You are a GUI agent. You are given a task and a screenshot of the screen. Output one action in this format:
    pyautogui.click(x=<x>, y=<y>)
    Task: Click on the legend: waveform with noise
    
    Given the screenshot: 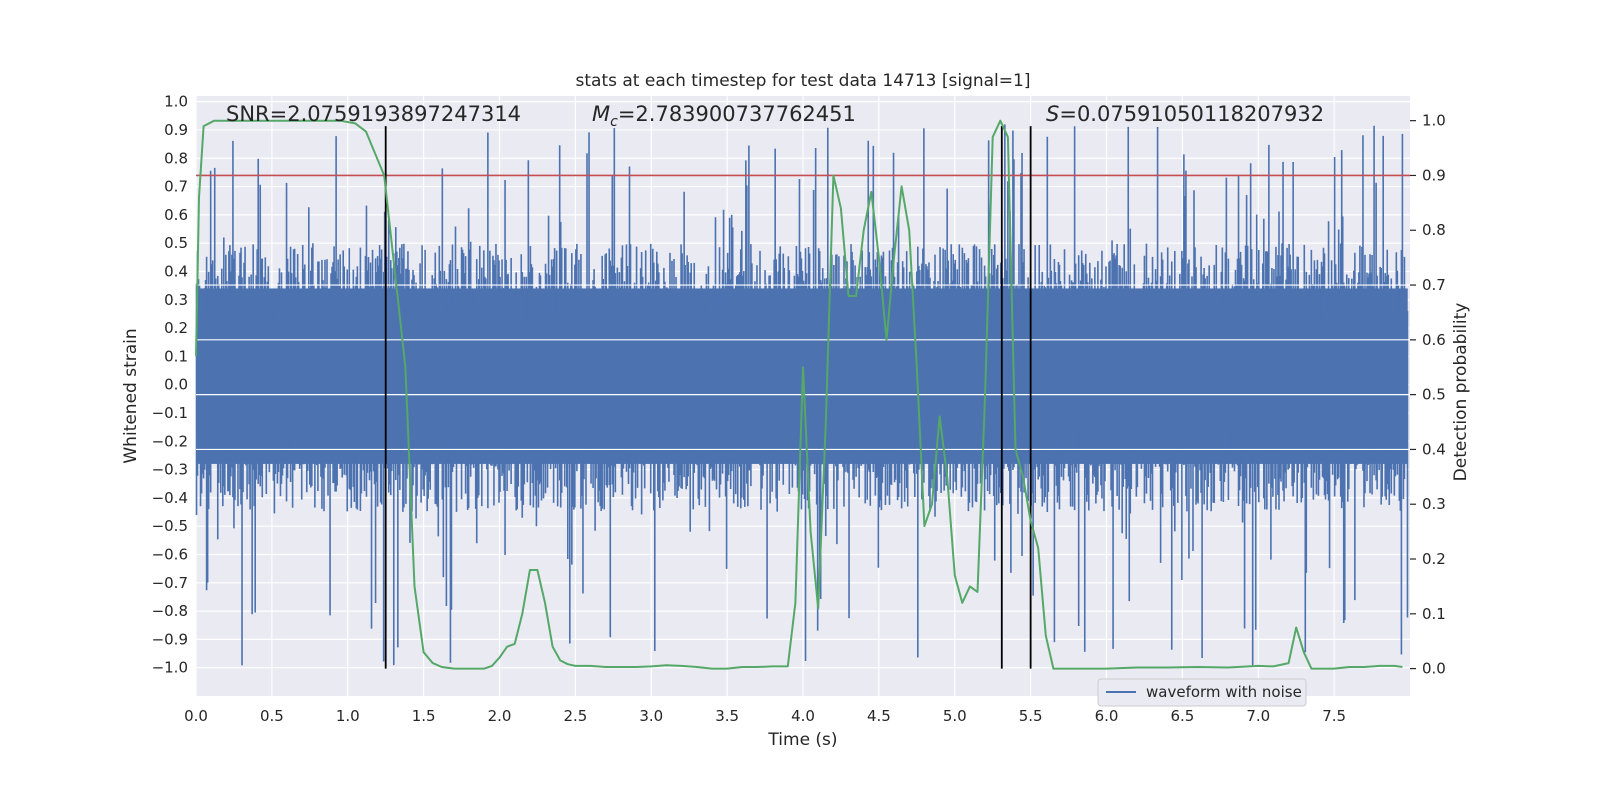 What is the action you would take?
    pyautogui.click(x=1202, y=692)
    